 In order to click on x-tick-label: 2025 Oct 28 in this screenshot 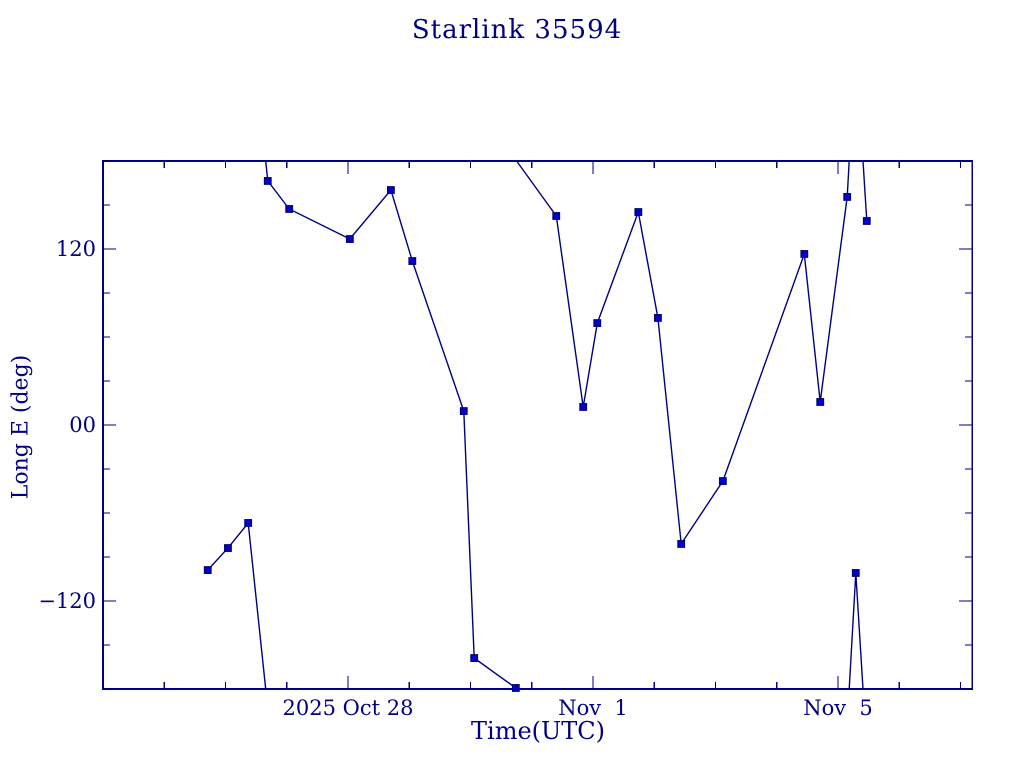, I will do `click(348, 708)`.